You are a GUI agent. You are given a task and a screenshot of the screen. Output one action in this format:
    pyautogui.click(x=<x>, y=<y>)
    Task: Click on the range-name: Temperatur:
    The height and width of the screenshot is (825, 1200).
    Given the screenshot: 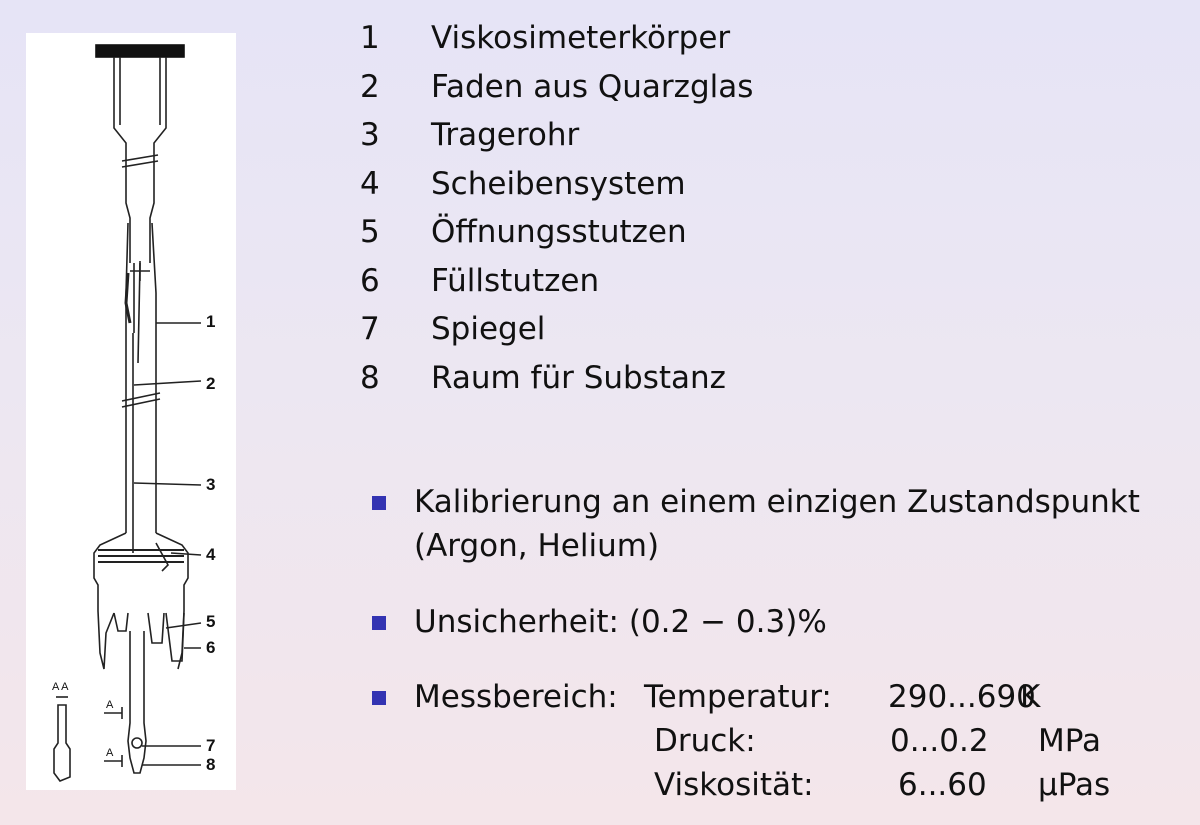 What is the action you would take?
    pyautogui.click(x=738, y=697)
    